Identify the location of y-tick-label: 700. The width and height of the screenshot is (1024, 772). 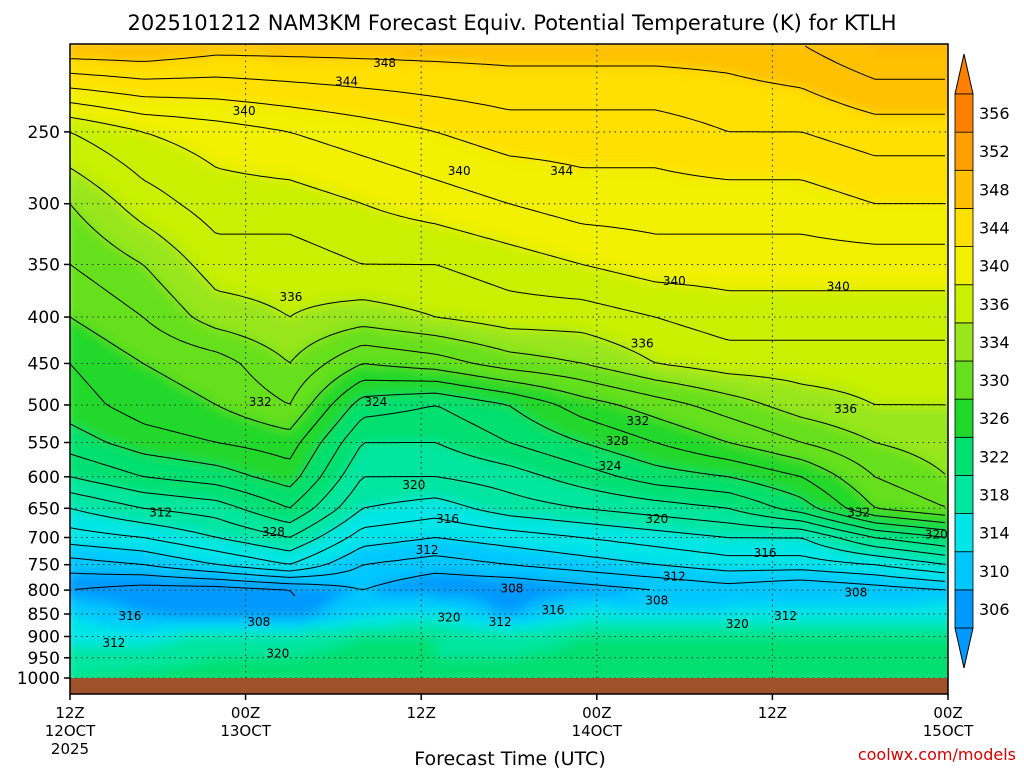
(44, 538).